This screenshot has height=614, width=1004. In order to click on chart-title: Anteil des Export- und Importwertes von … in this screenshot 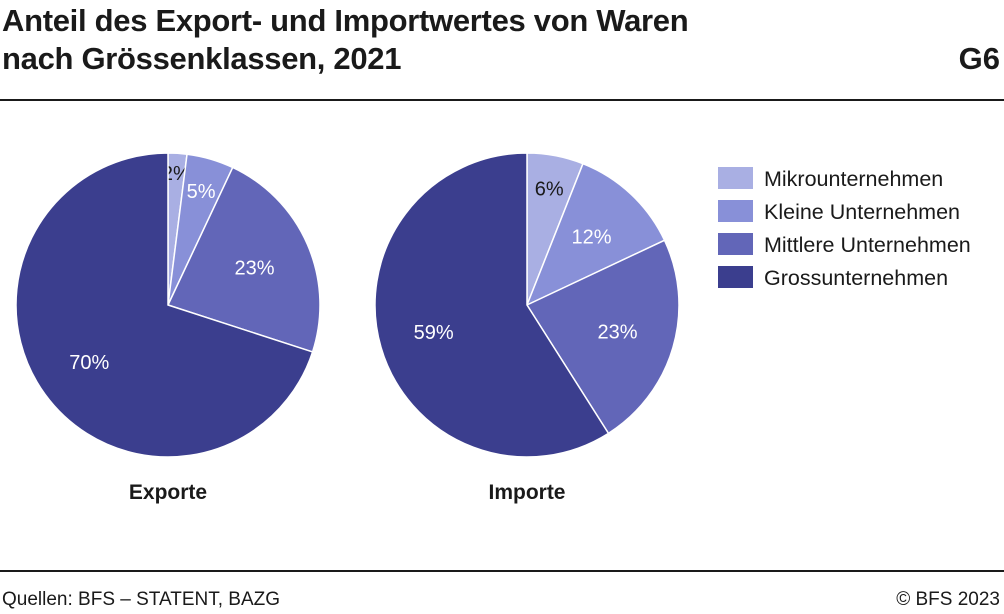, I will do `click(452, 40)`.